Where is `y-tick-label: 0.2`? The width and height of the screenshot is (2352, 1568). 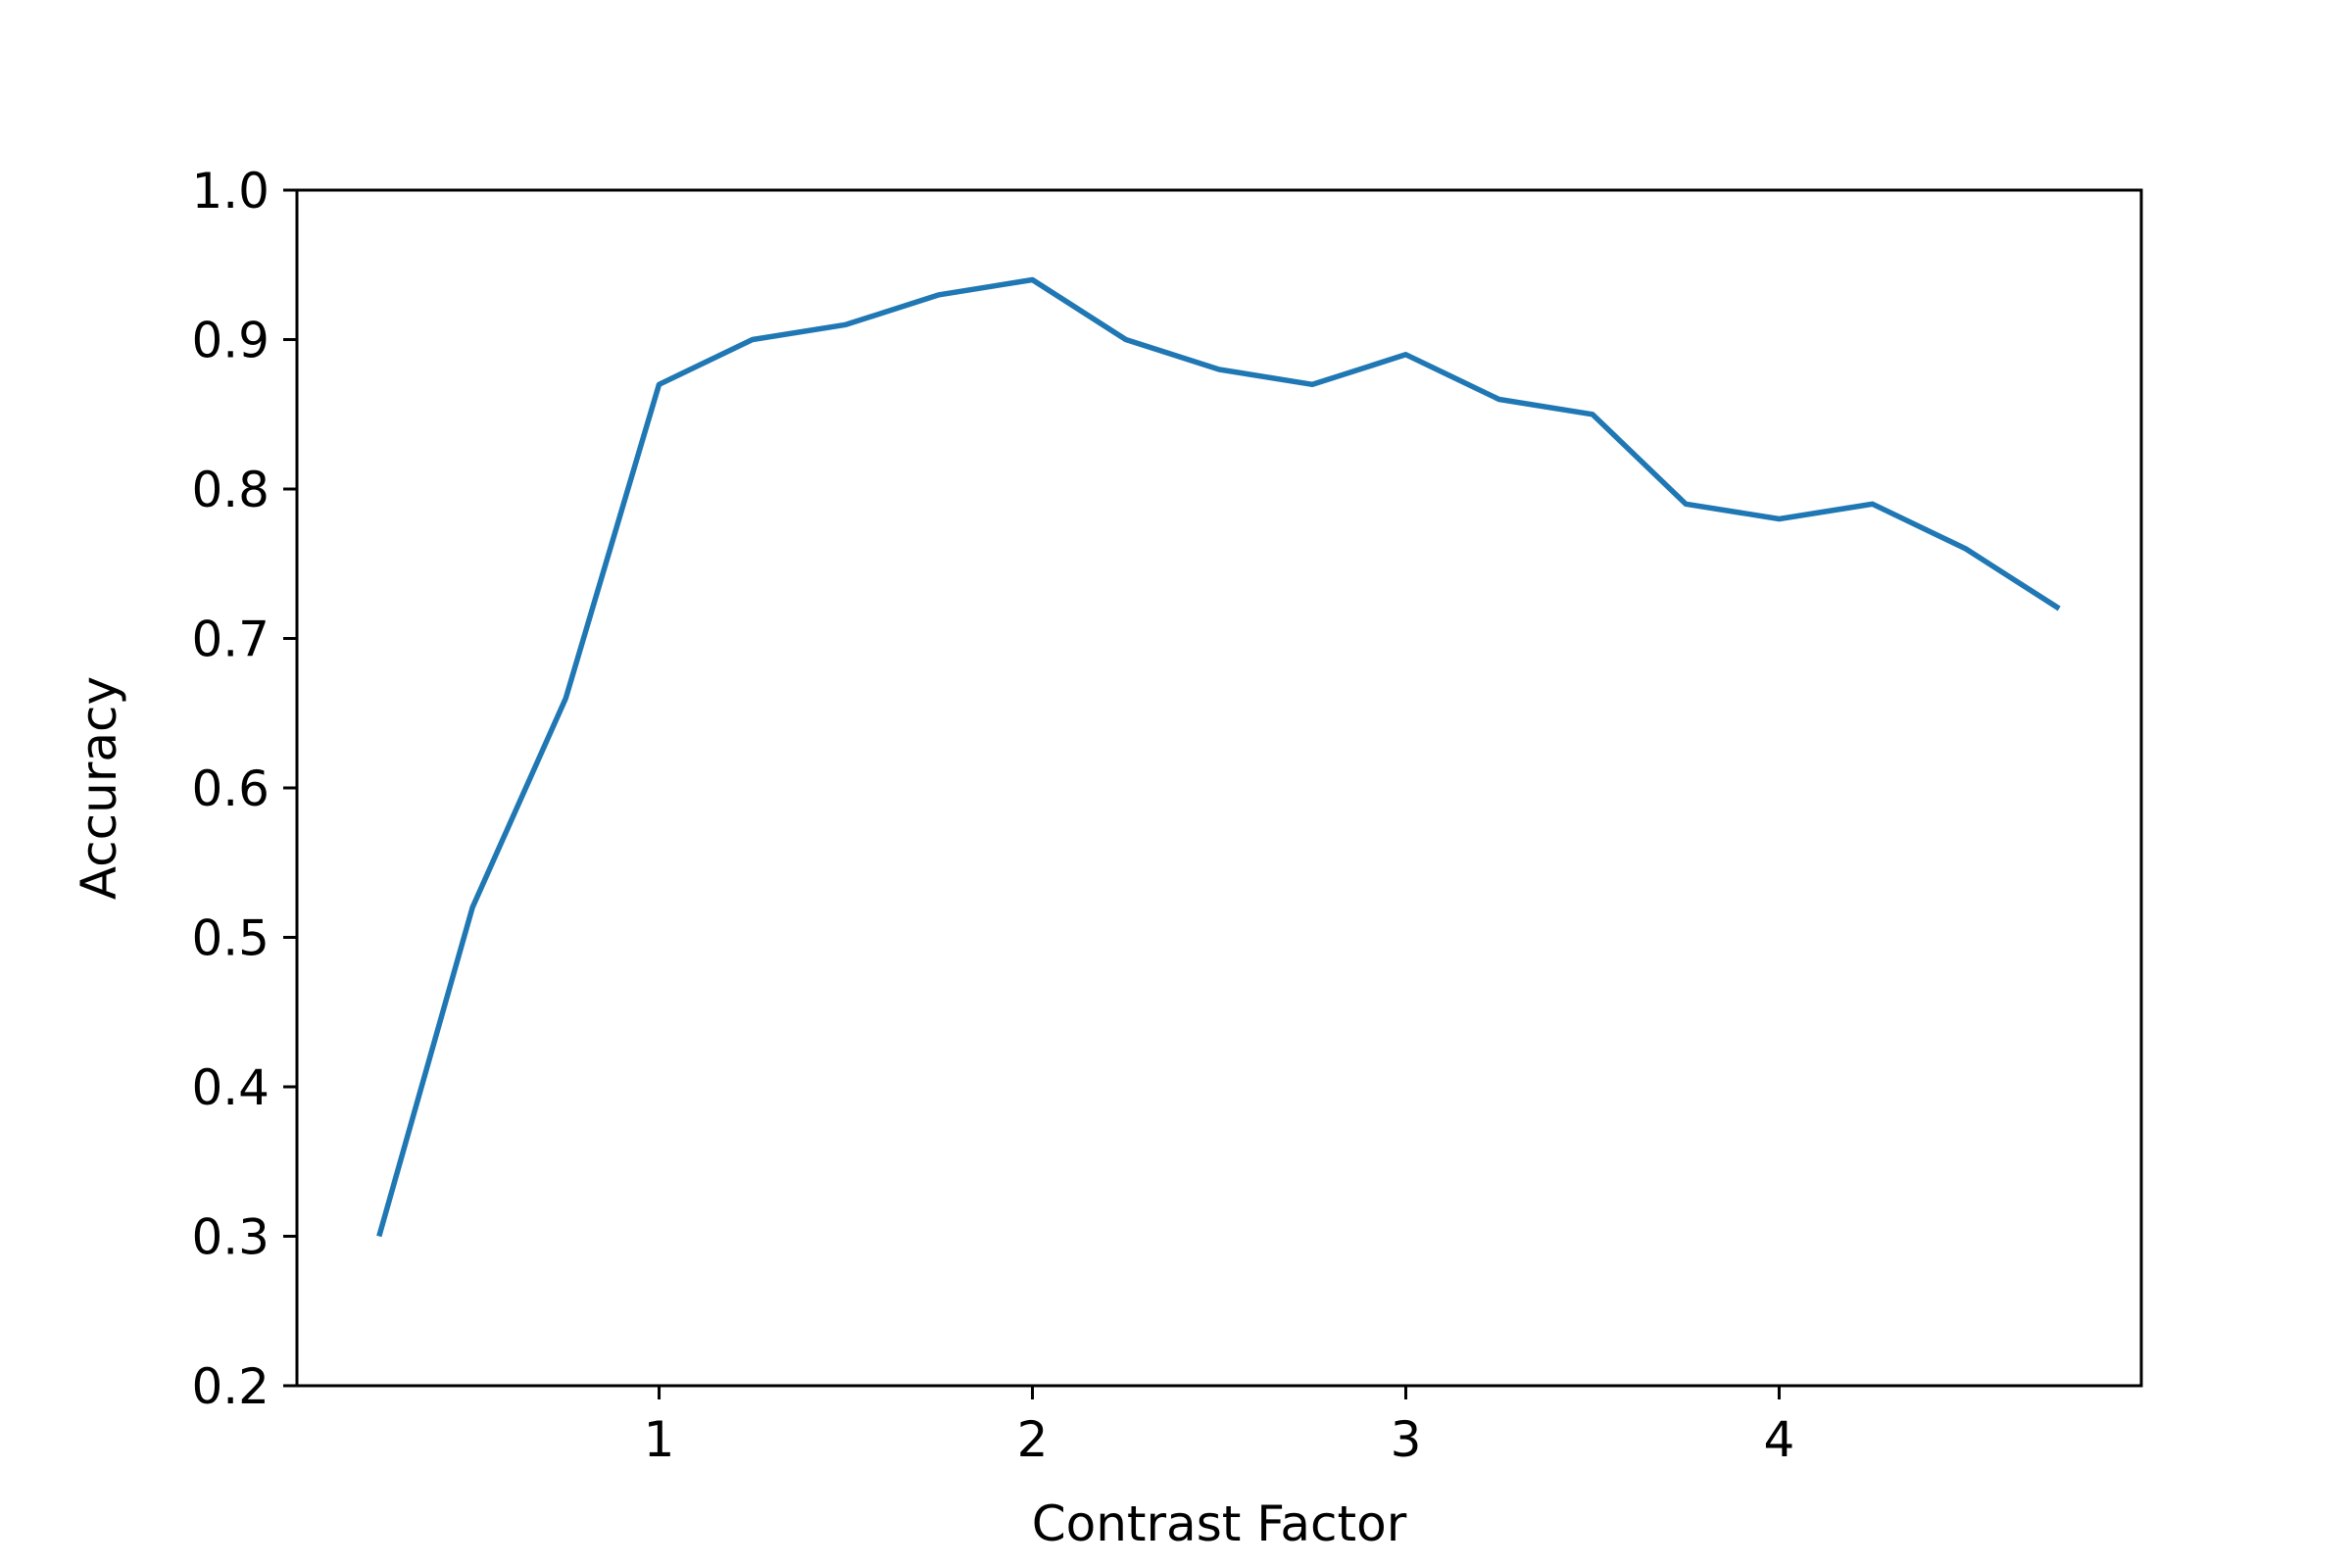
y-tick-label: 0.2 is located at coordinates (230, 1386).